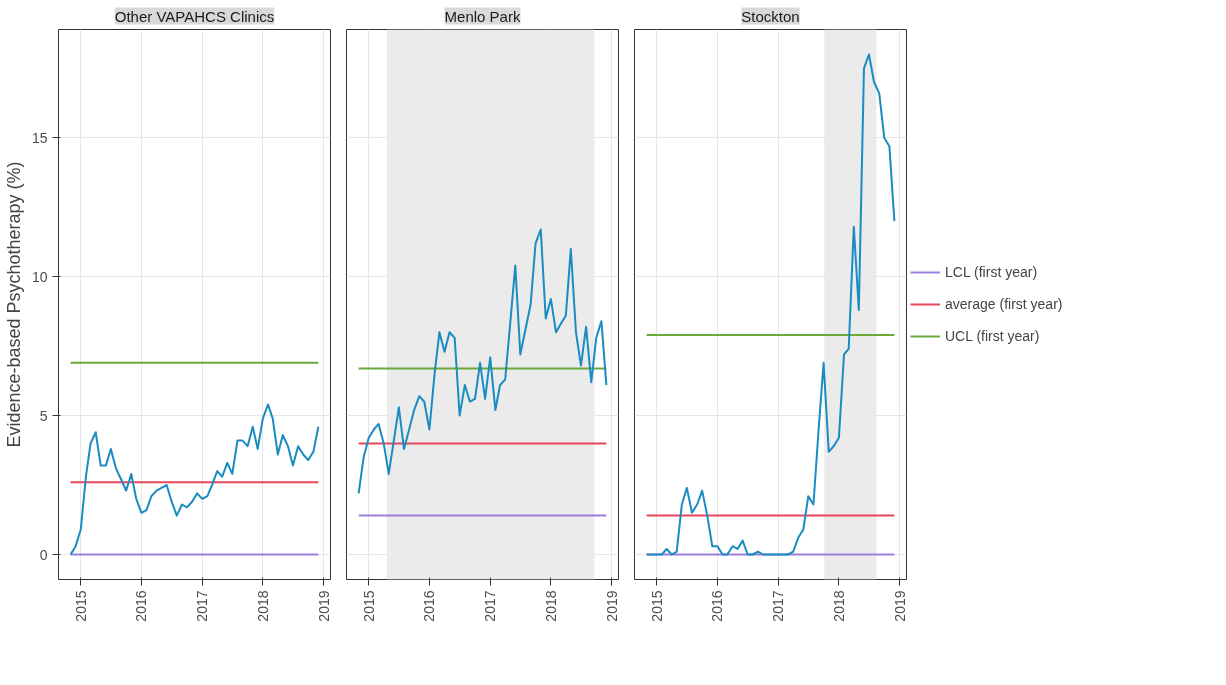  Describe the element at coordinates (482, 16) in the screenshot. I see `chart-title: Menlo Park` at that location.